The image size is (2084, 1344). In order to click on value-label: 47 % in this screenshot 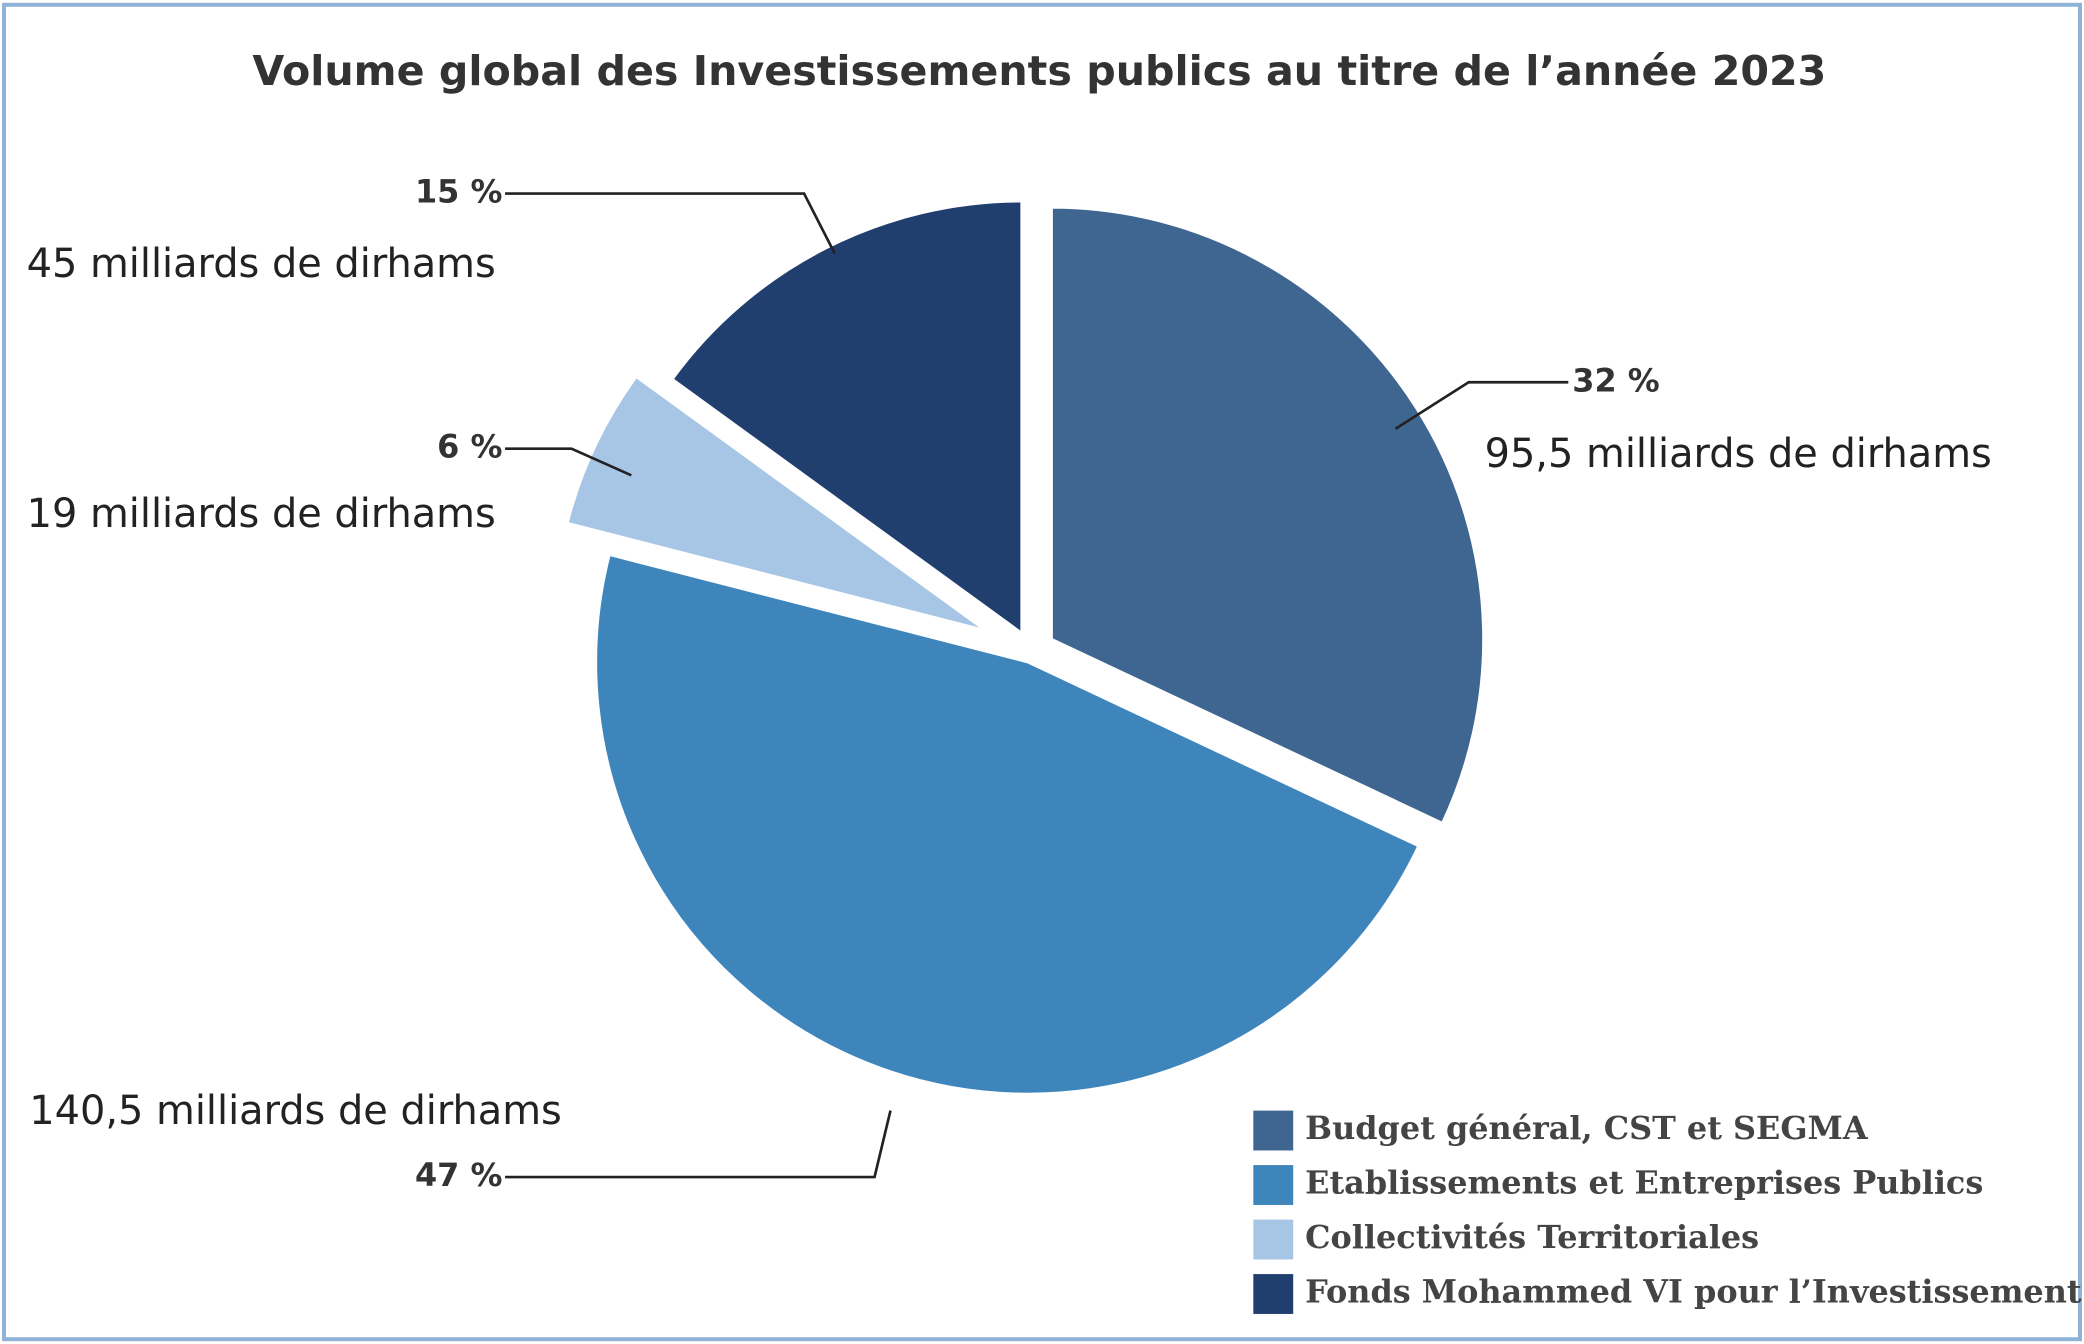, I will do `click(458, 1175)`.